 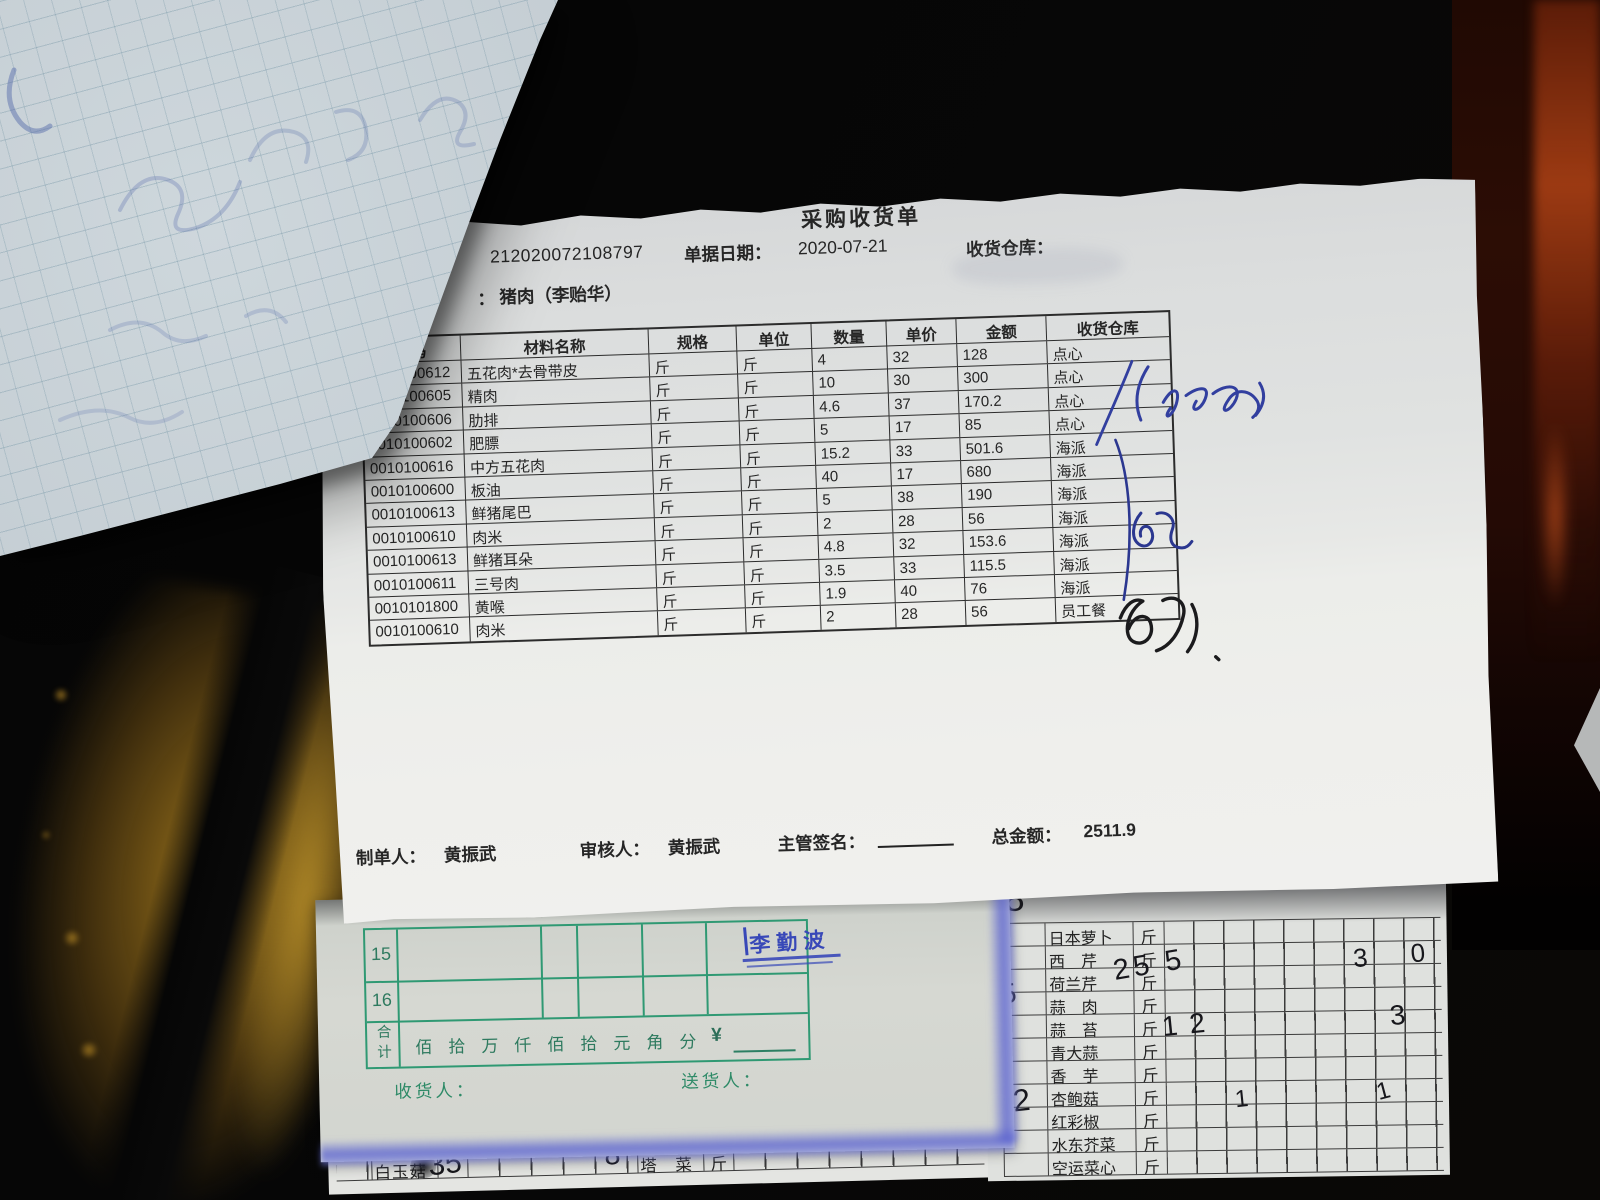 What do you see at coordinates (1143, 393) in the screenshot?
I see `pen-bracket` at bounding box center [1143, 393].